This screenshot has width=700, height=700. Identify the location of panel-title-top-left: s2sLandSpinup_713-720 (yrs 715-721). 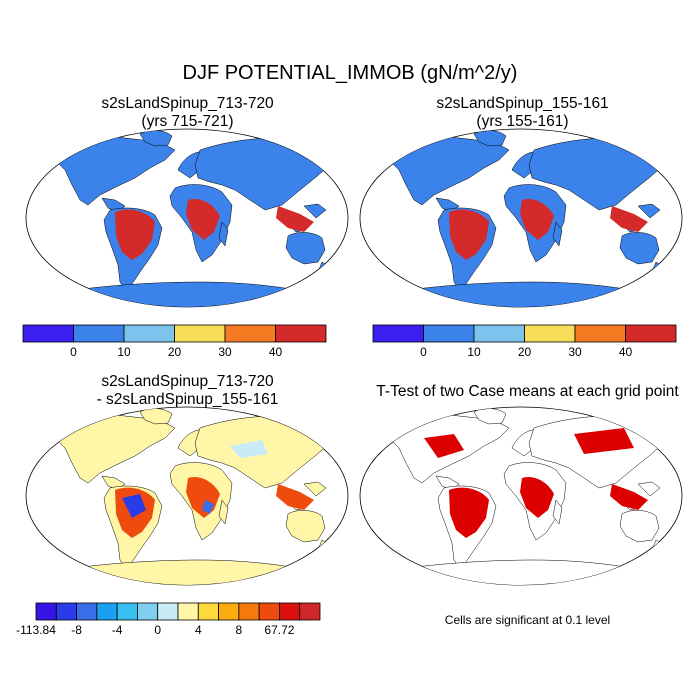
(187, 113).